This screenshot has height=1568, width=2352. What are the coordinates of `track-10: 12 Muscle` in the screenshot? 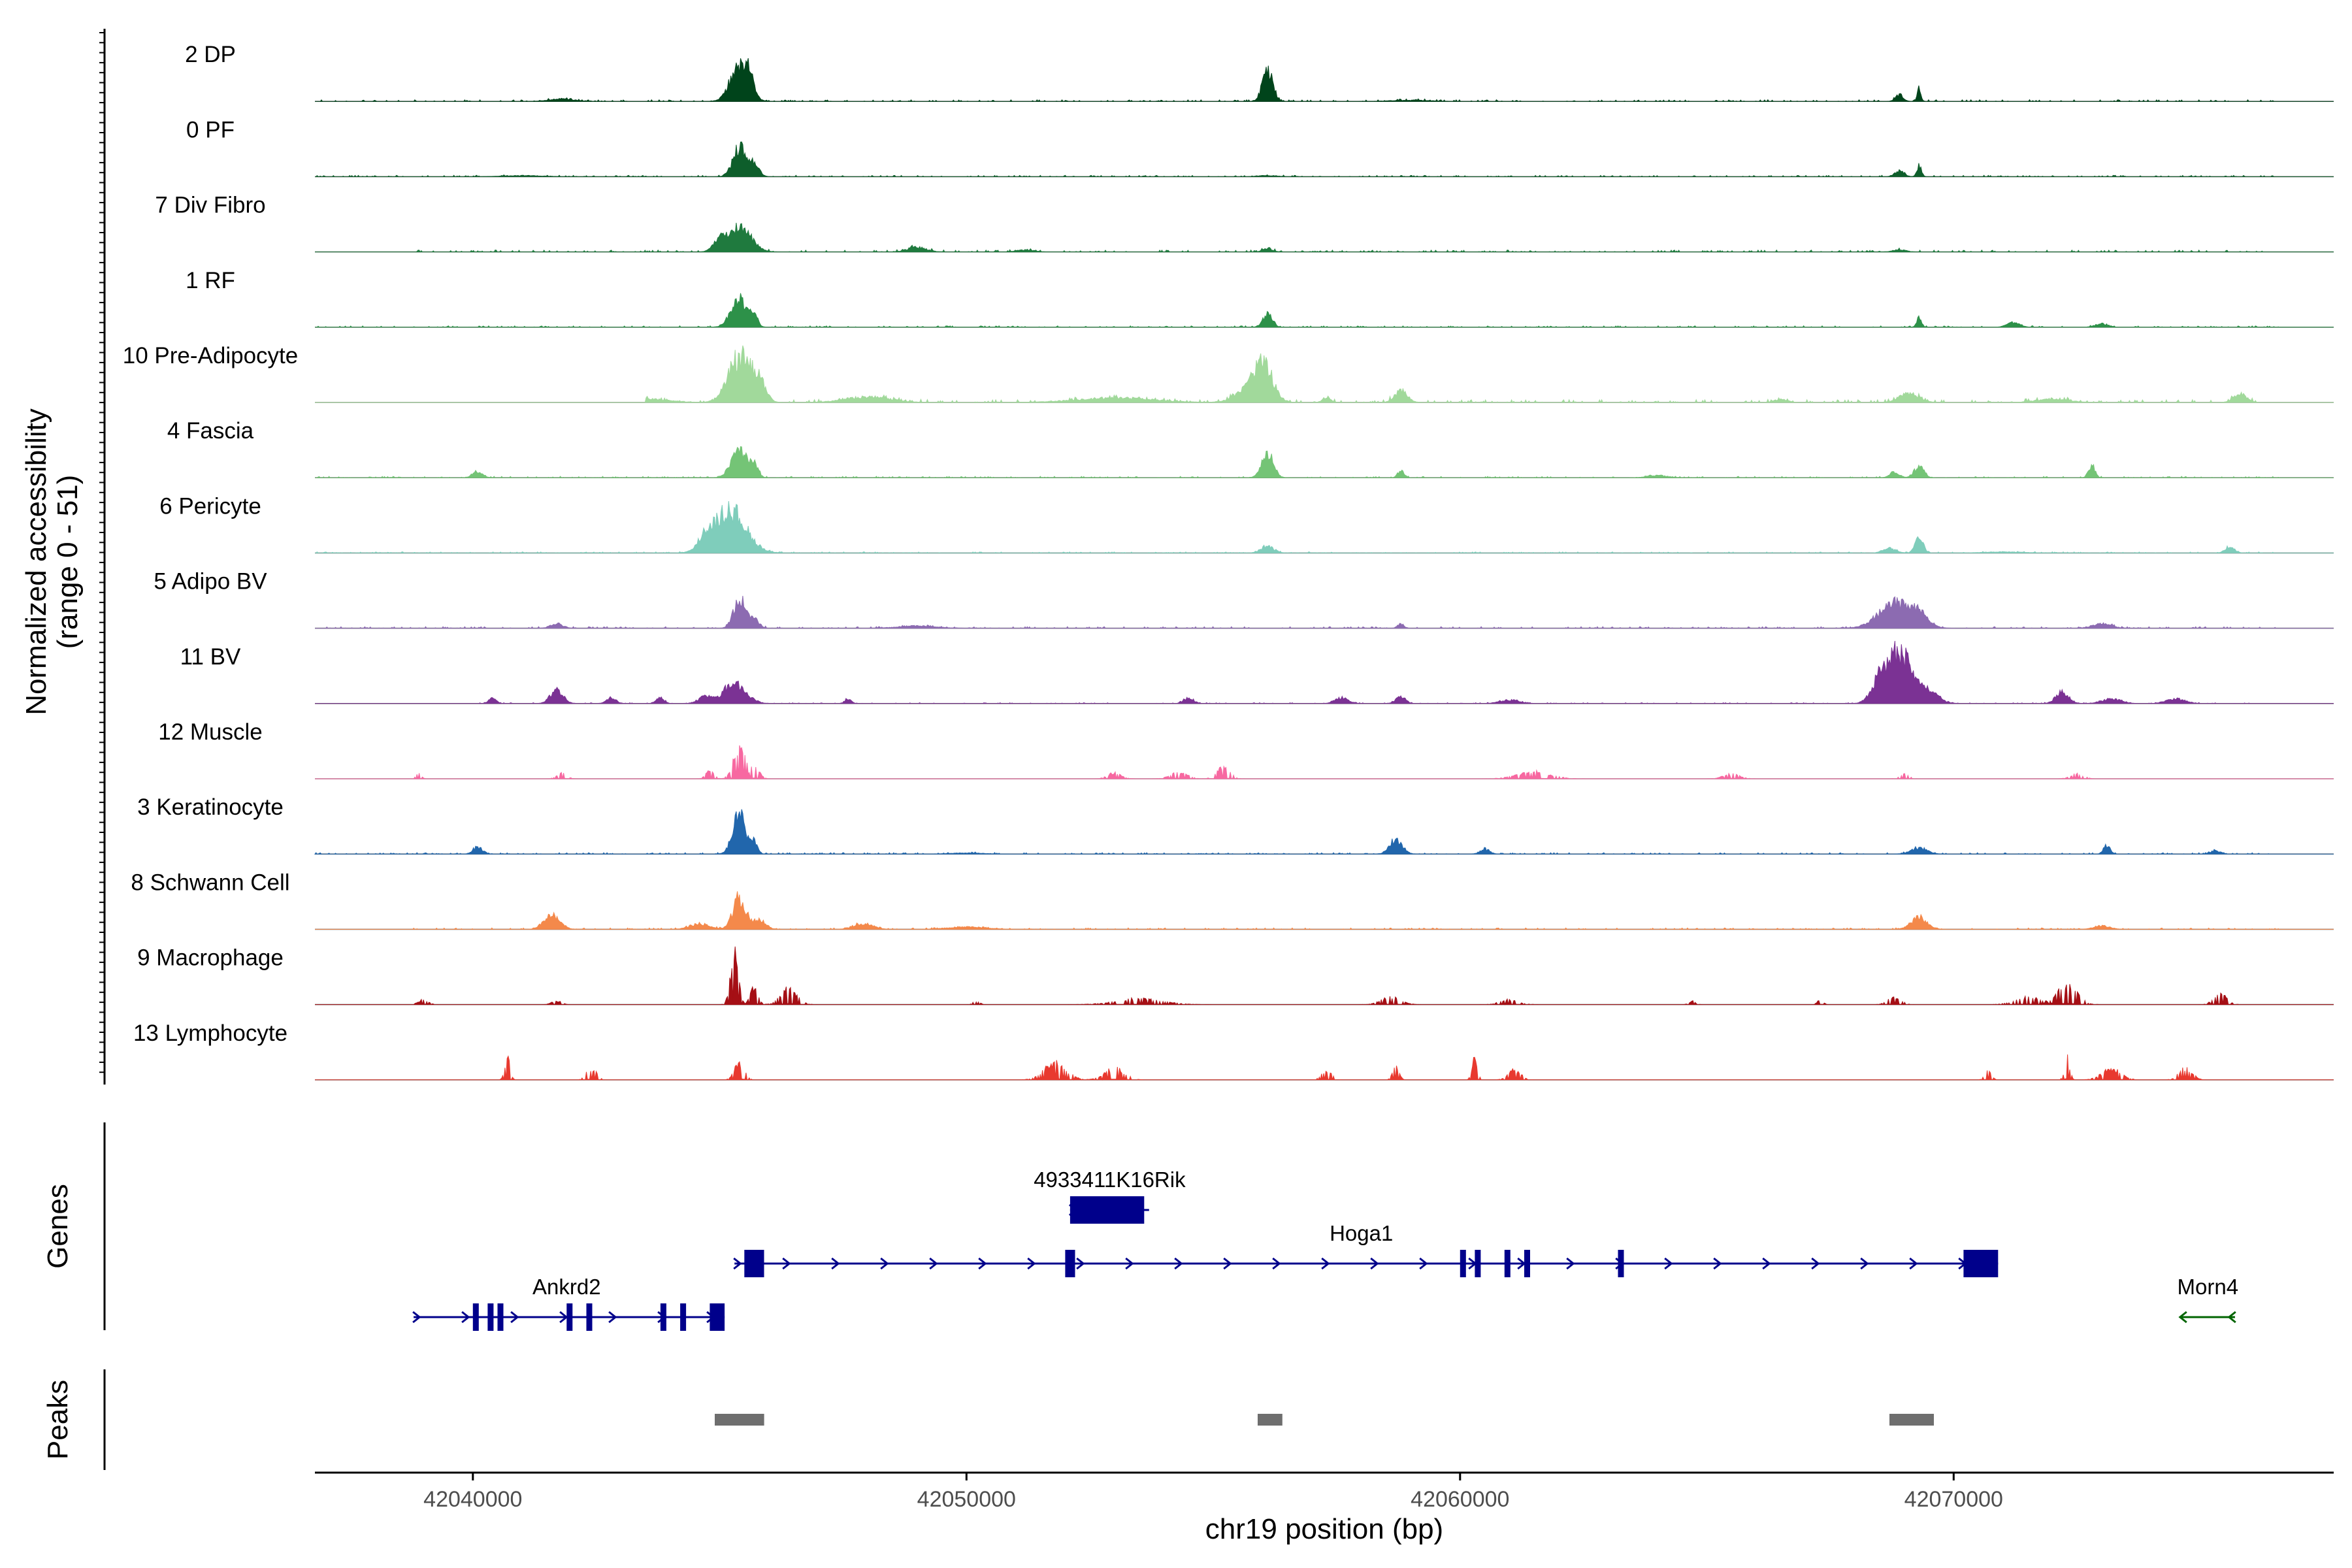 It's located at (1246, 749).